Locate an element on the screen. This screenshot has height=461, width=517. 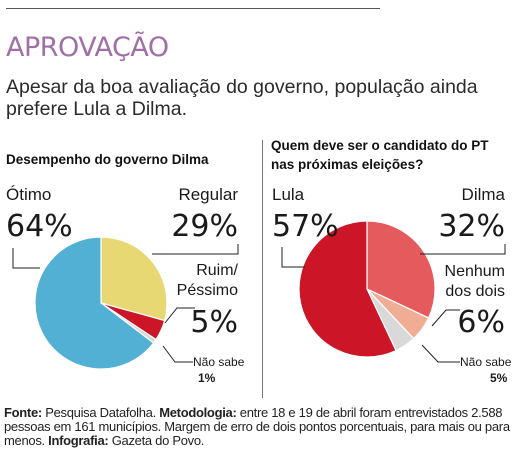
value-otimo: 64% is located at coordinates (39, 226).